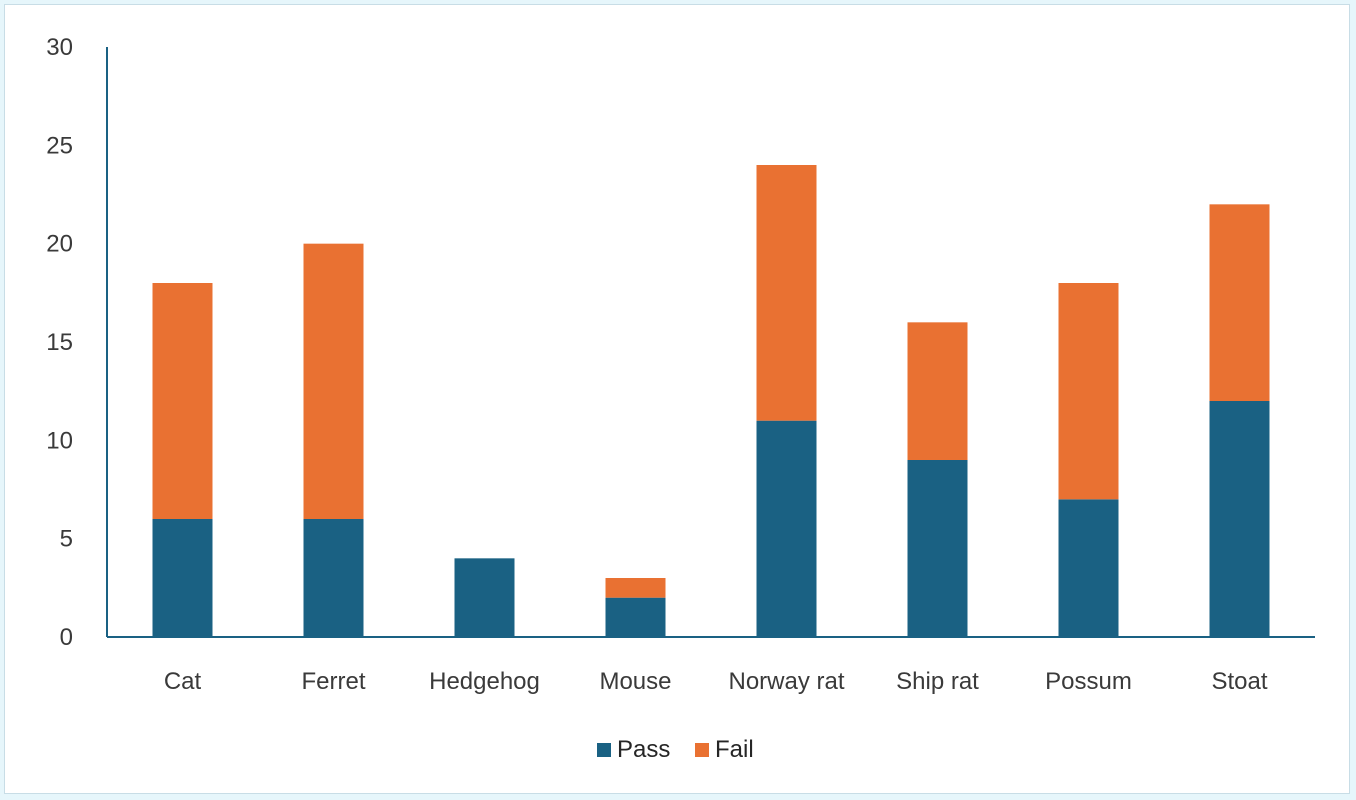  What do you see at coordinates (604, 750) in the screenshot?
I see `legend-swatch-pass` at bounding box center [604, 750].